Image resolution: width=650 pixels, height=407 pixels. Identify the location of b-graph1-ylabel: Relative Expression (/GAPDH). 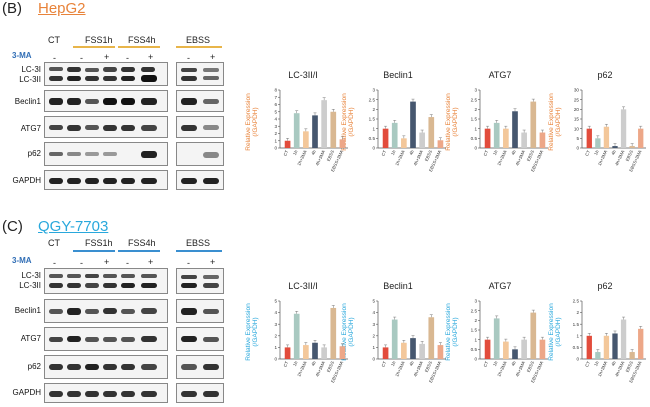
(252, 122).